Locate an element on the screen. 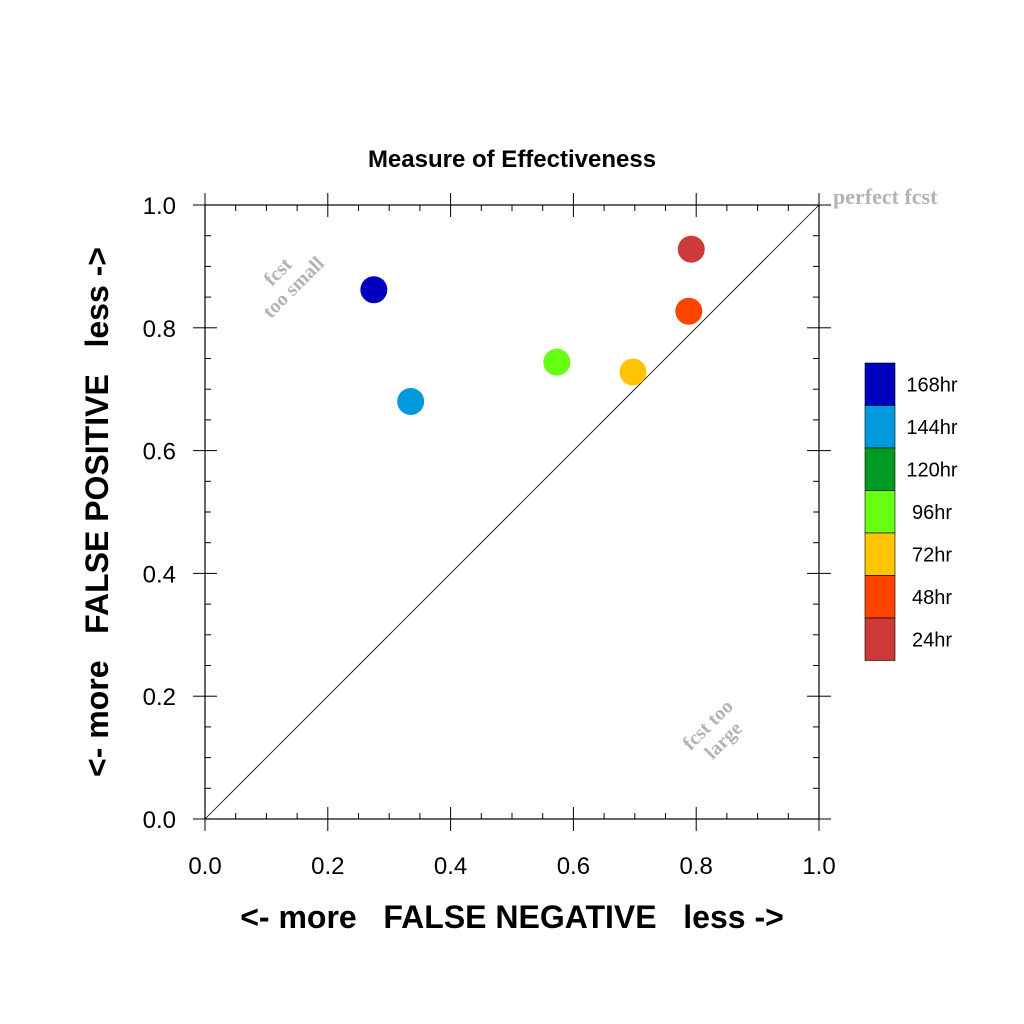  legend-label: 168hr is located at coordinates (931, 385).